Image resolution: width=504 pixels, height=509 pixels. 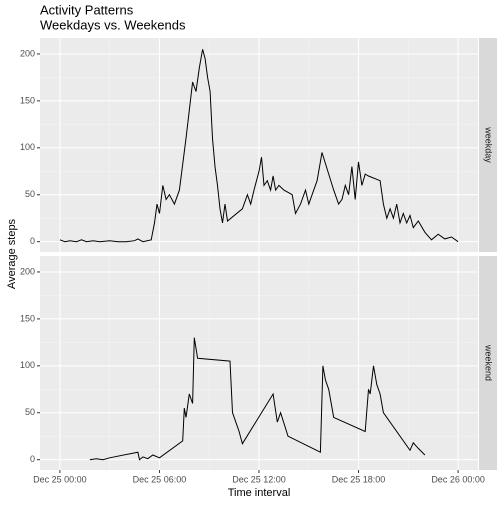 What do you see at coordinates (458, 479) in the screenshot?
I see `x-tick-label: Dec 26 00:00` at bounding box center [458, 479].